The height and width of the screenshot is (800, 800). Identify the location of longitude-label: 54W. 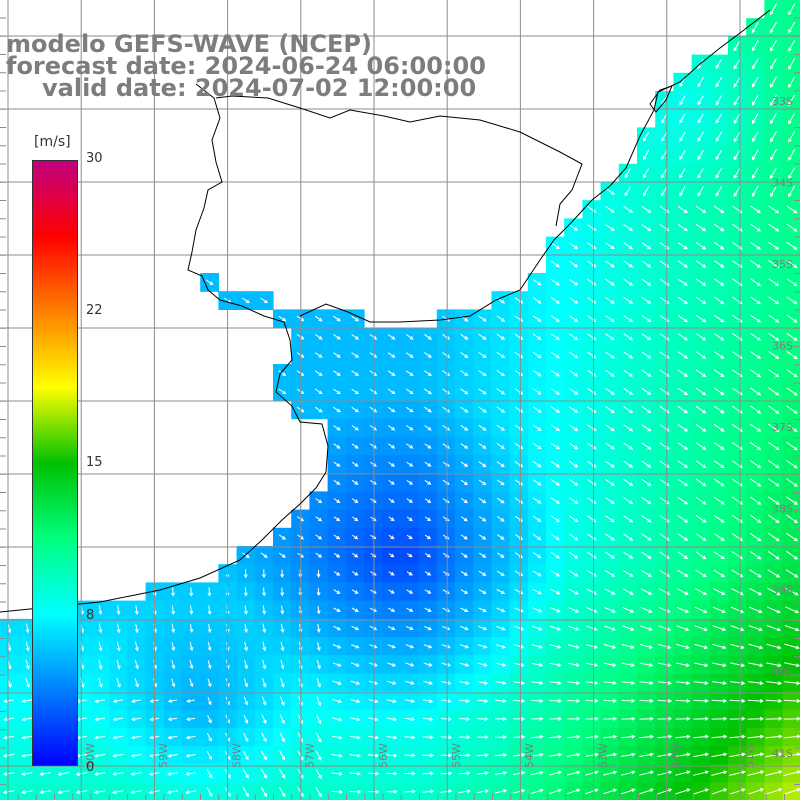
(529, 755).